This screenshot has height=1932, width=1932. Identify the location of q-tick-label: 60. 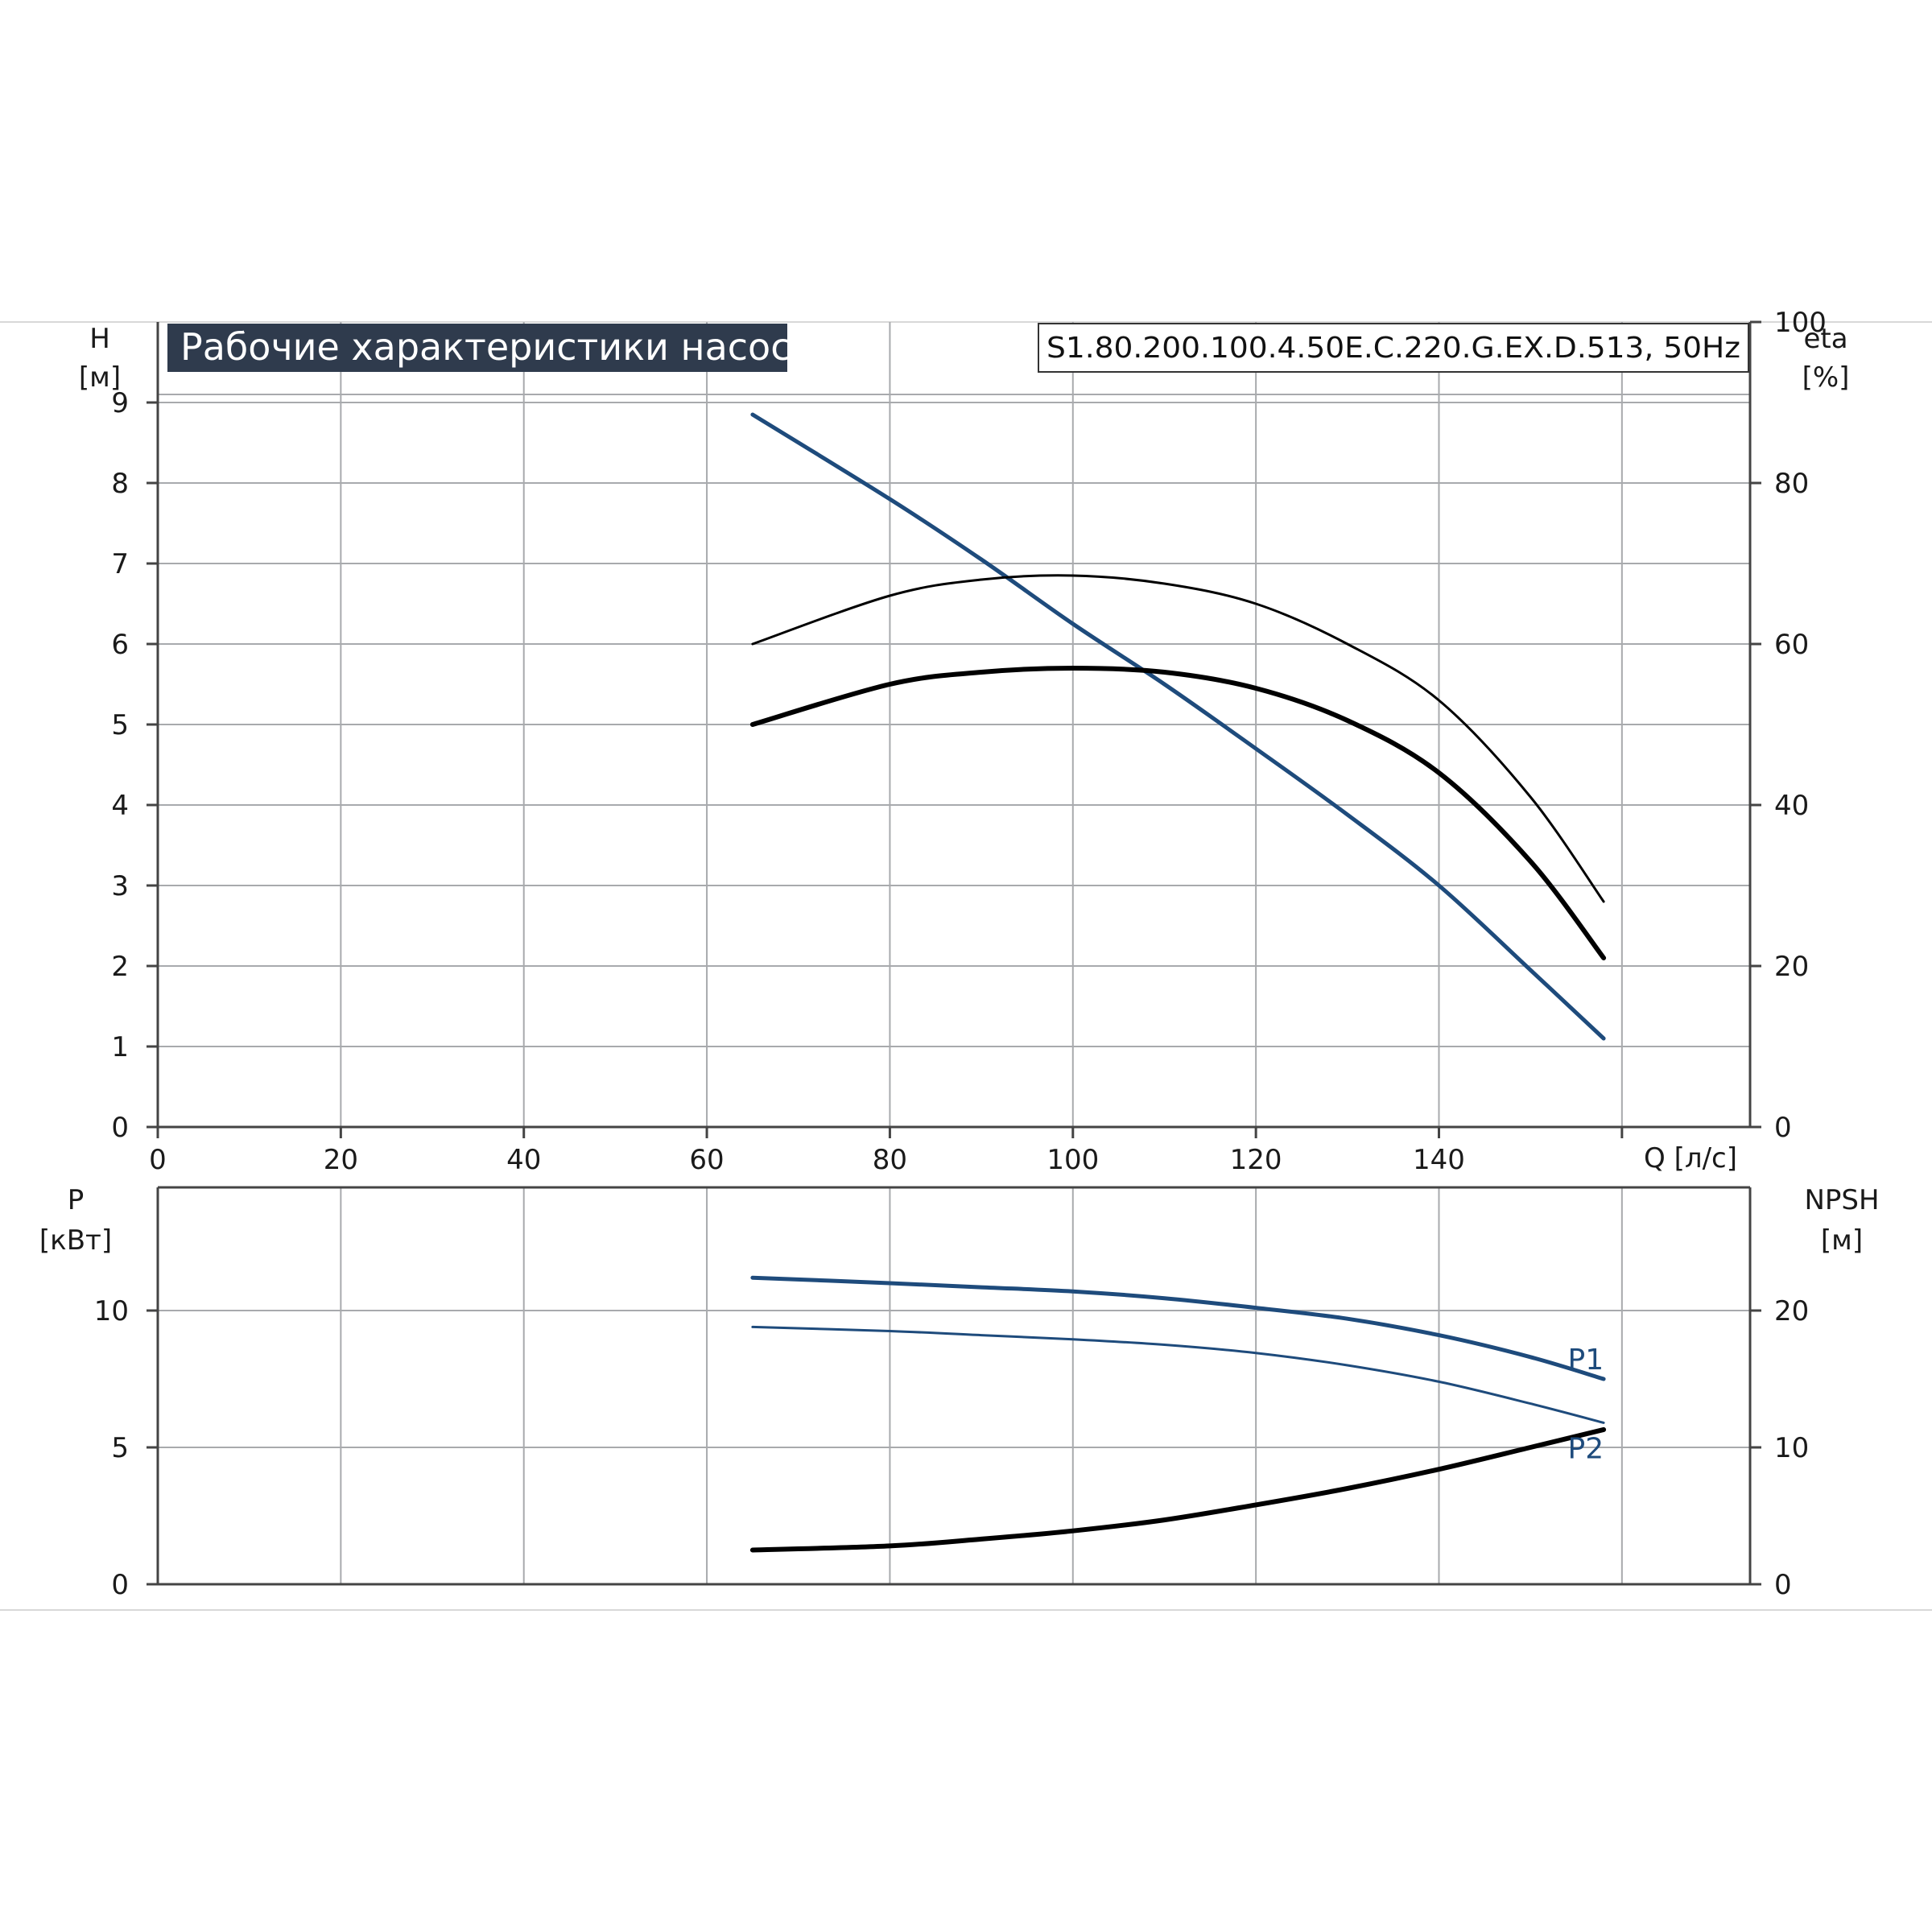
(706, 1160).